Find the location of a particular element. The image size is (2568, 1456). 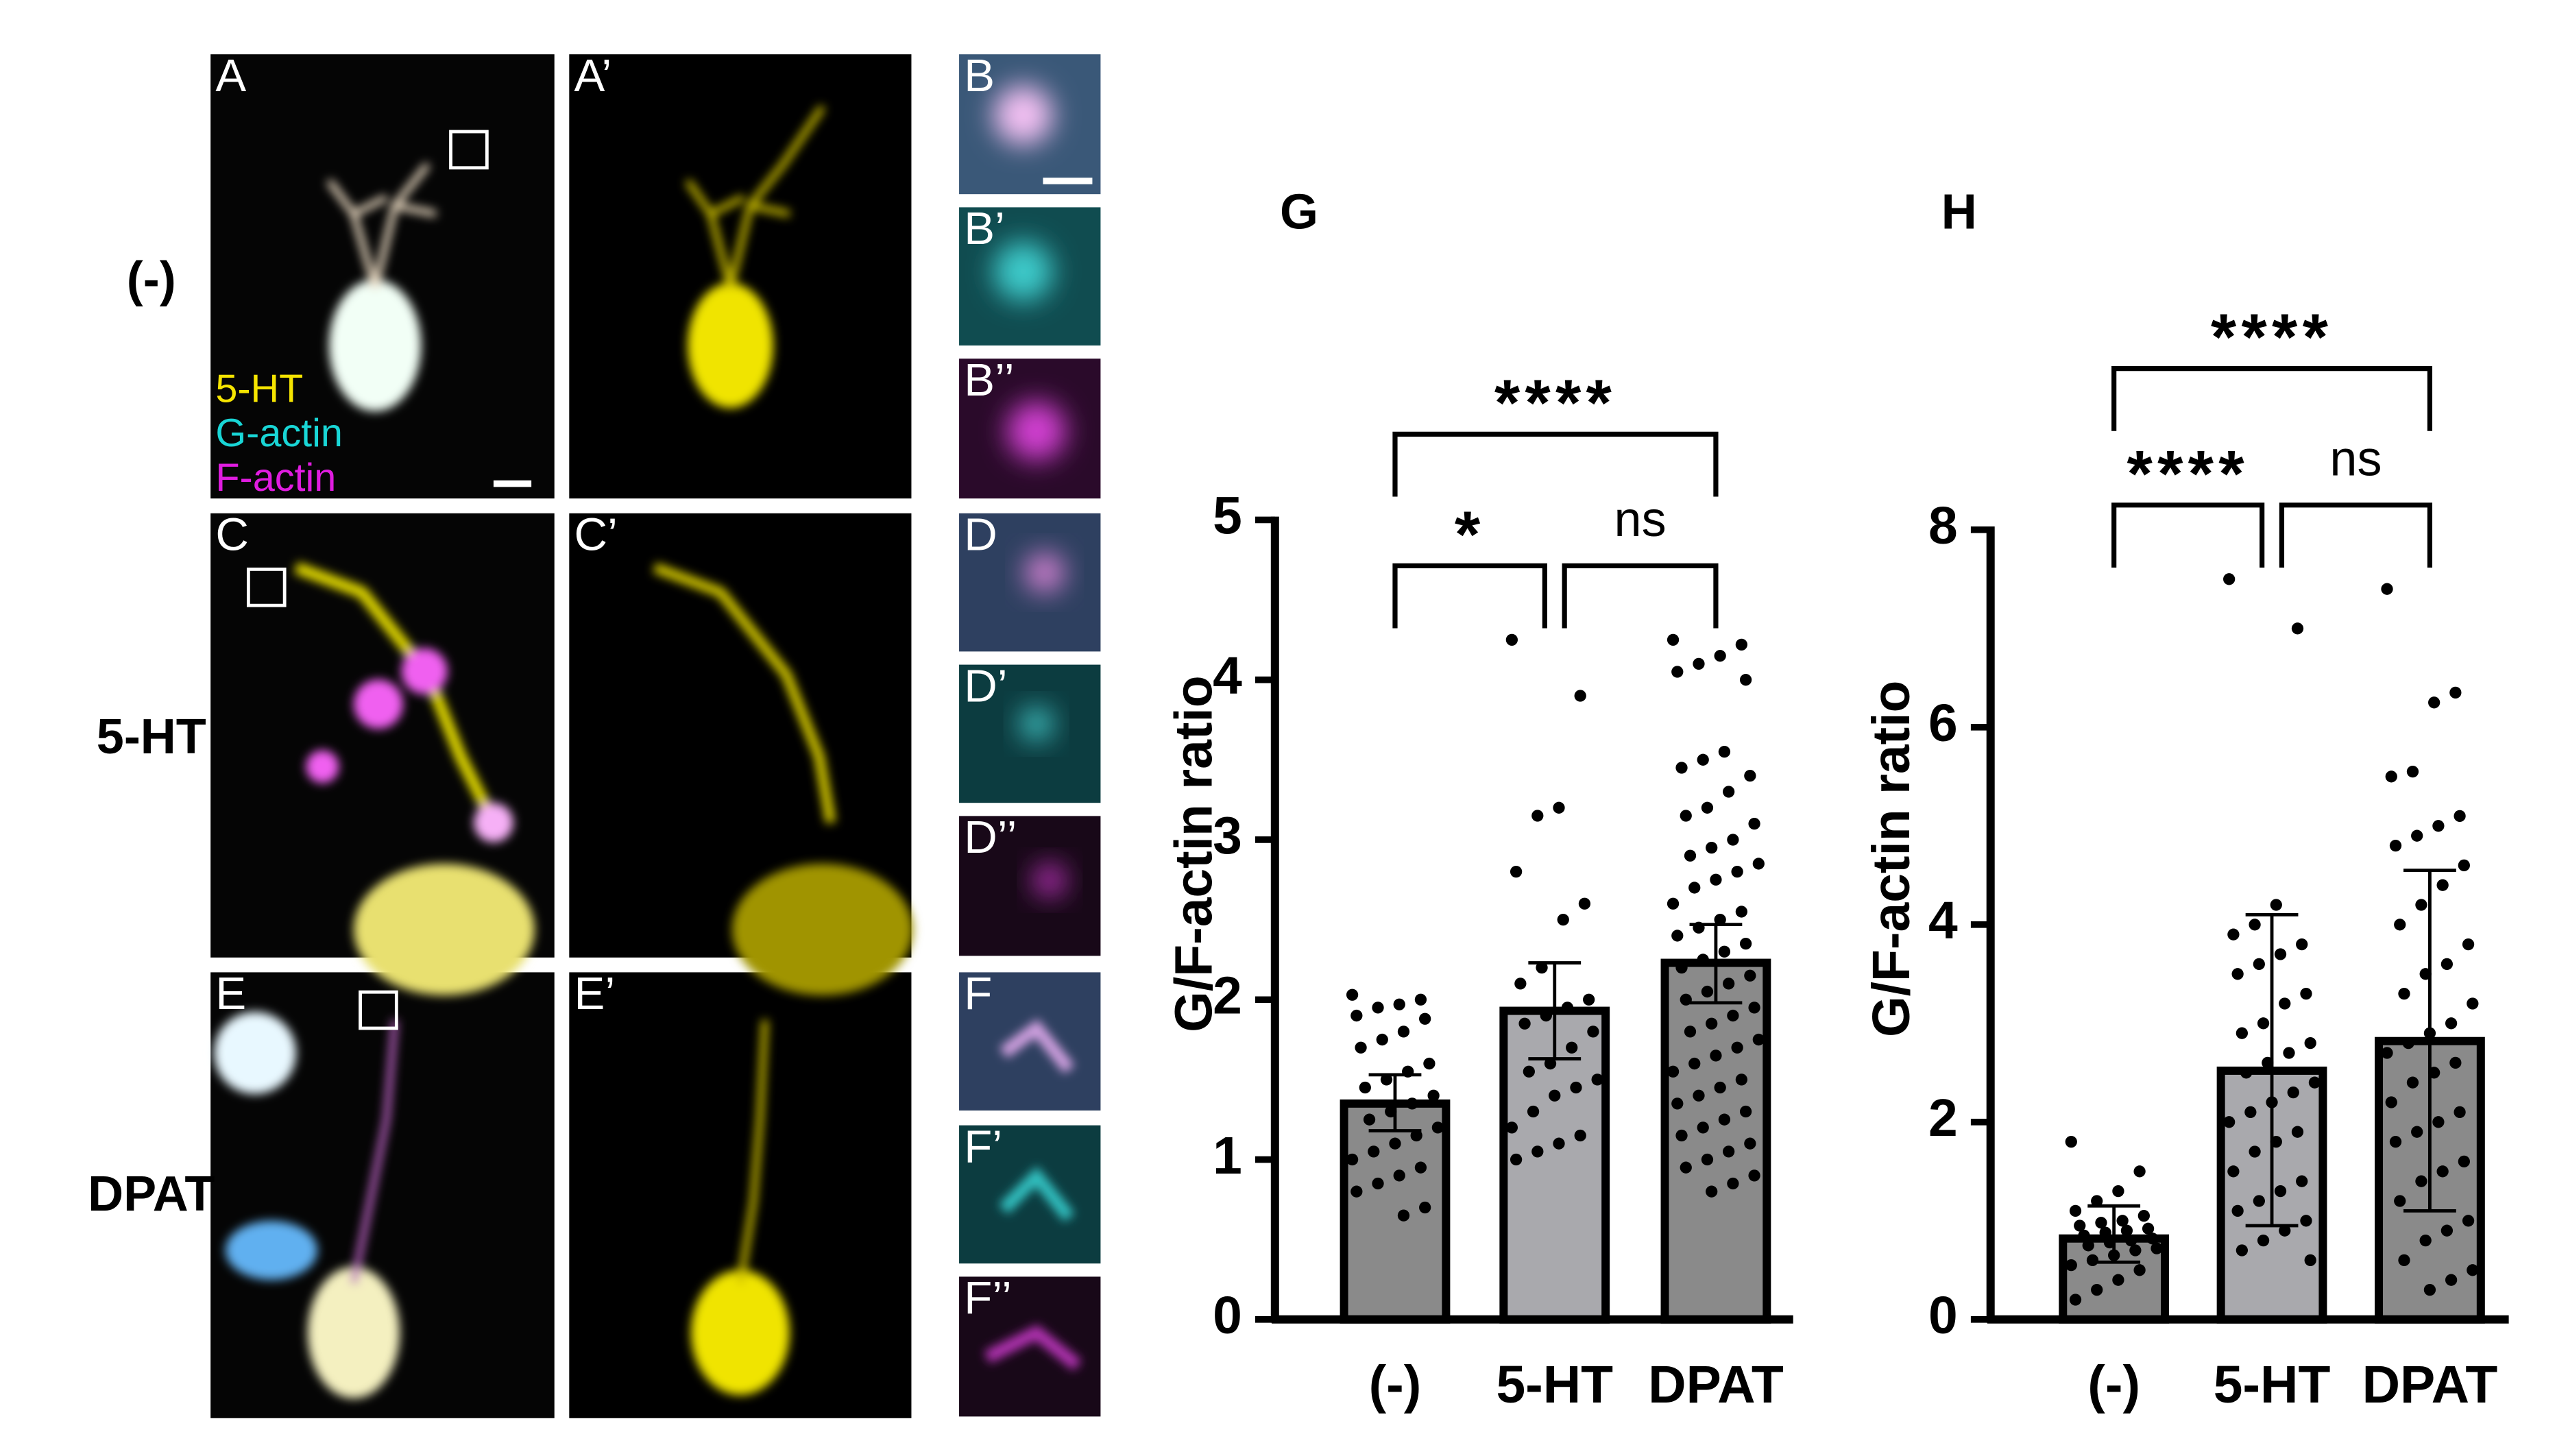

y-tick-label: 6 is located at coordinates (1943, 724).